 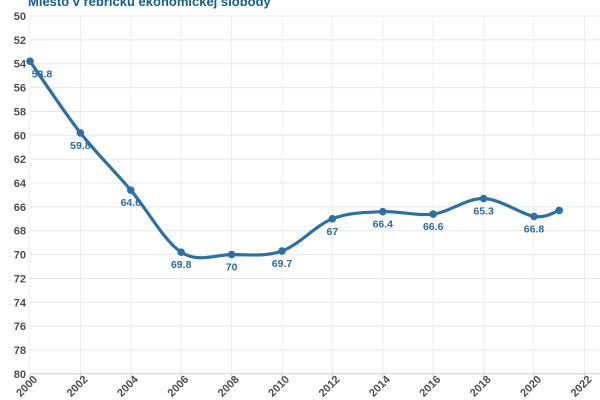 What do you see at coordinates (279, 387) in the screenshot?
I see `x-axis-label-2010: 2010` at bounding box center [279, 387].